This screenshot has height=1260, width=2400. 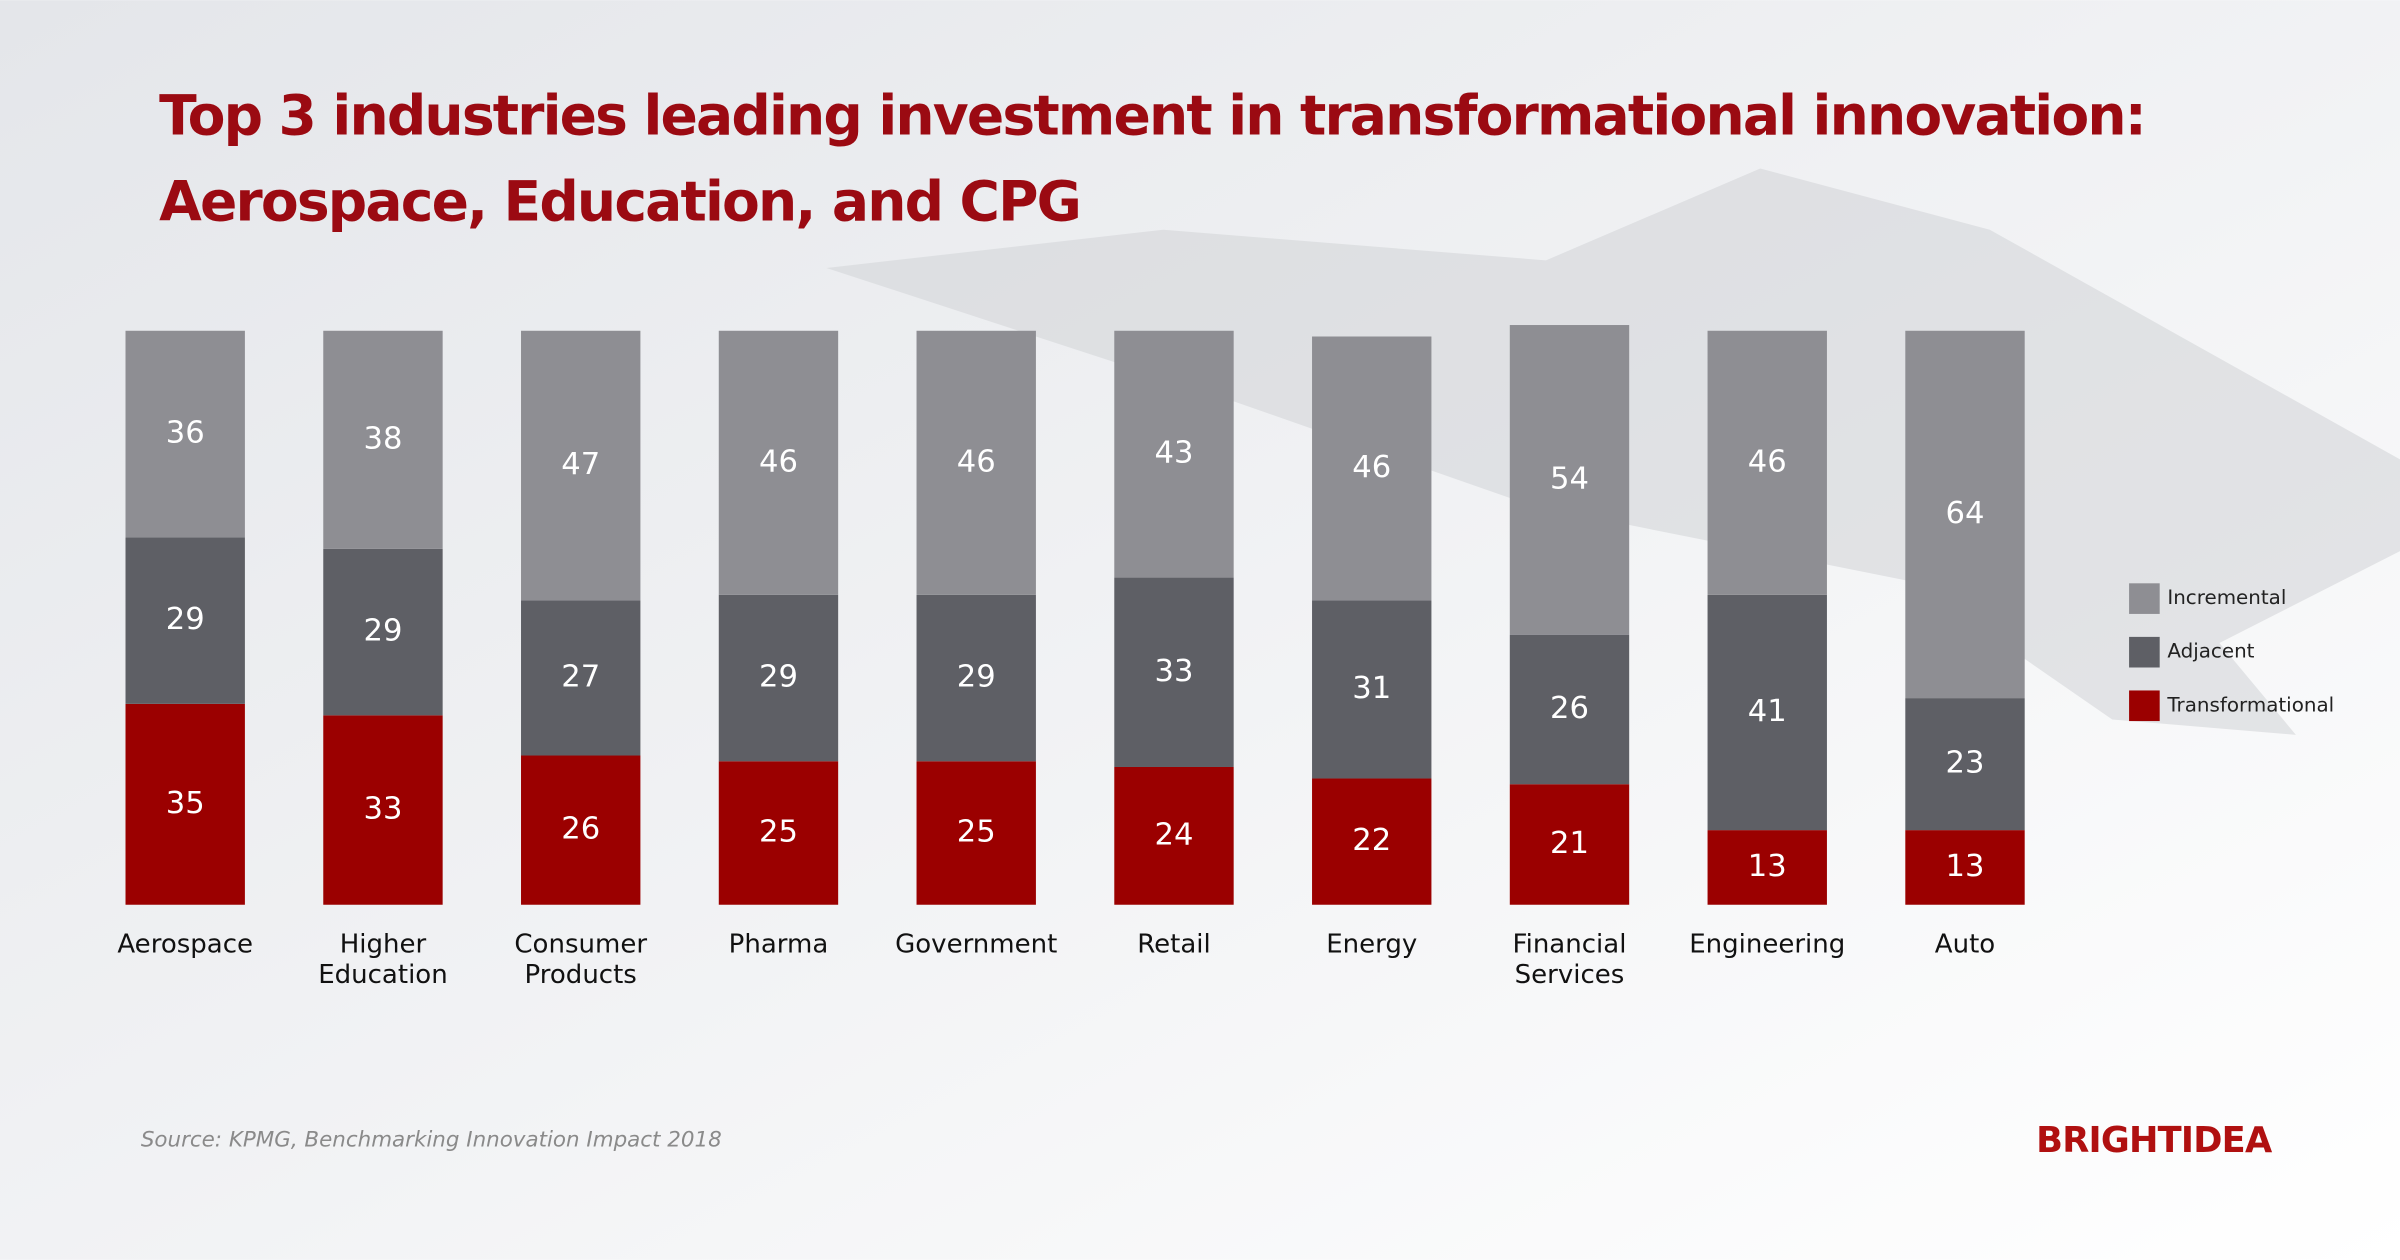 I want to click on x-tick-label: Engineering, so click(x=1767, y=944).